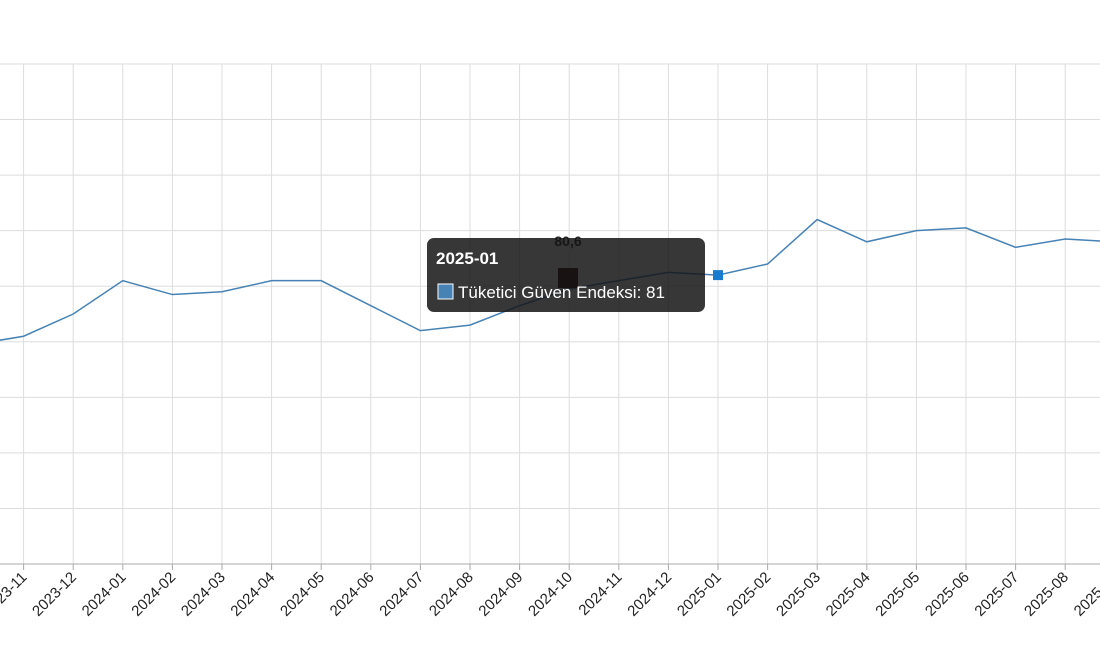 This screenshot has height=650, width=1100. Describe the element at coordinates (897, 594) in the screenshot. I see `x-tick-label: 2025-05` at that location.